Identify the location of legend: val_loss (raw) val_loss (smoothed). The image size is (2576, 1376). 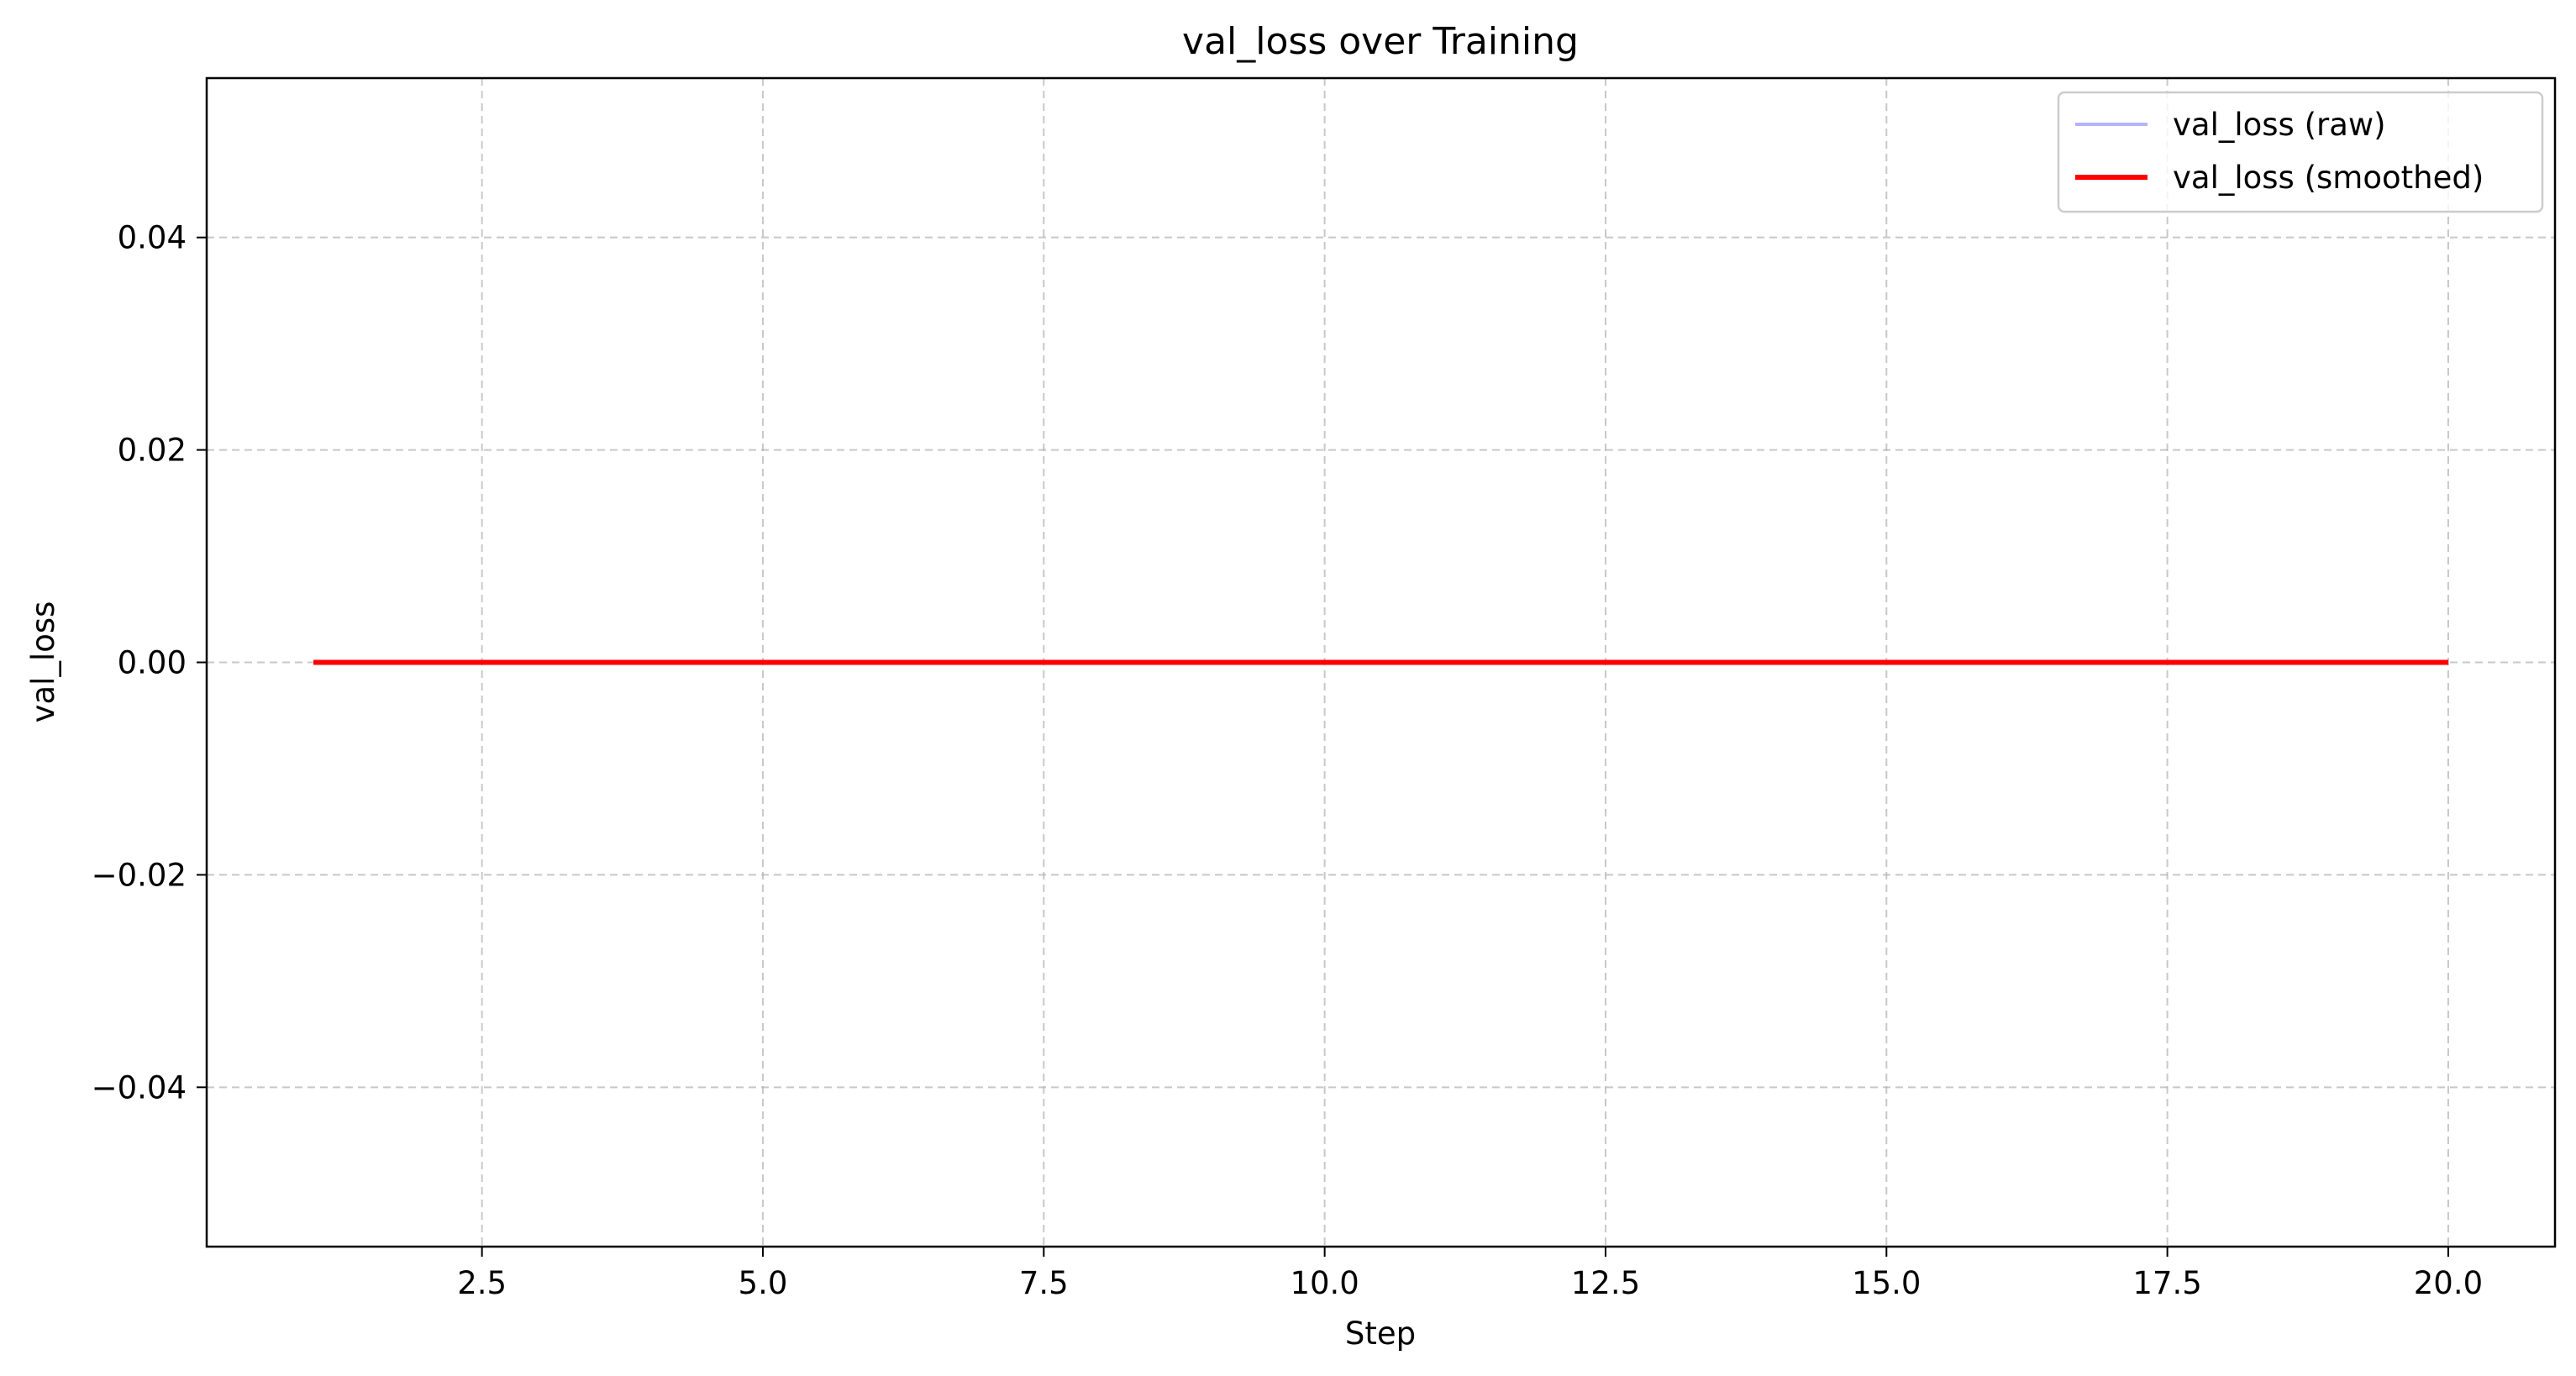
(2300, 152).